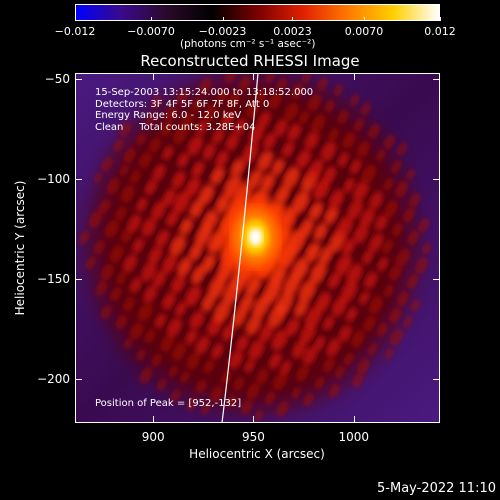 This screenshot has width=500, height=500. I want to click on colorbar-units-label: (photons cm⁻² s⁻¹ asec⁻²), so click(248, 44).